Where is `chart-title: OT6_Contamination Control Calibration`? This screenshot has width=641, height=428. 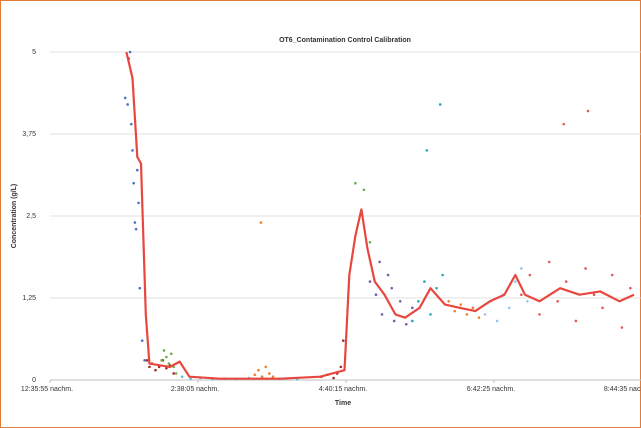 chart-title: OT6_Contamination Control Calibration is located at coordinates (345, 40).